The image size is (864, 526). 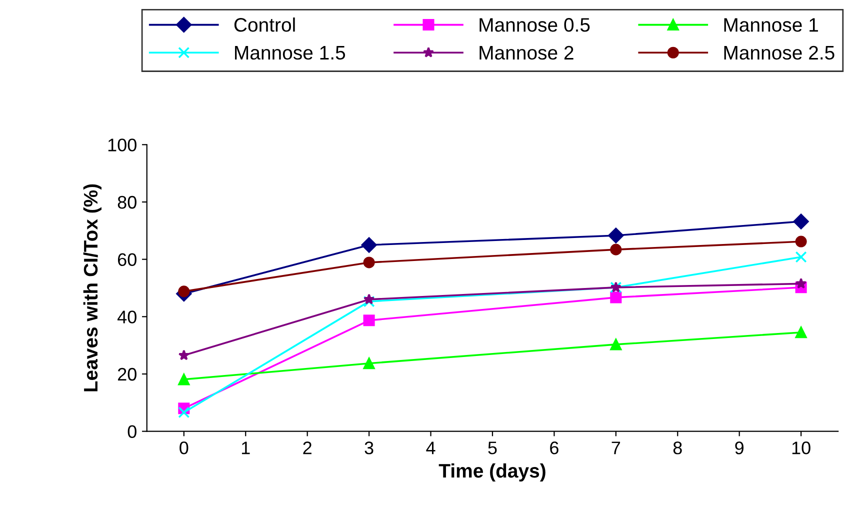 I want to click on x-tick-label: 2, so click(x=307, y=448).